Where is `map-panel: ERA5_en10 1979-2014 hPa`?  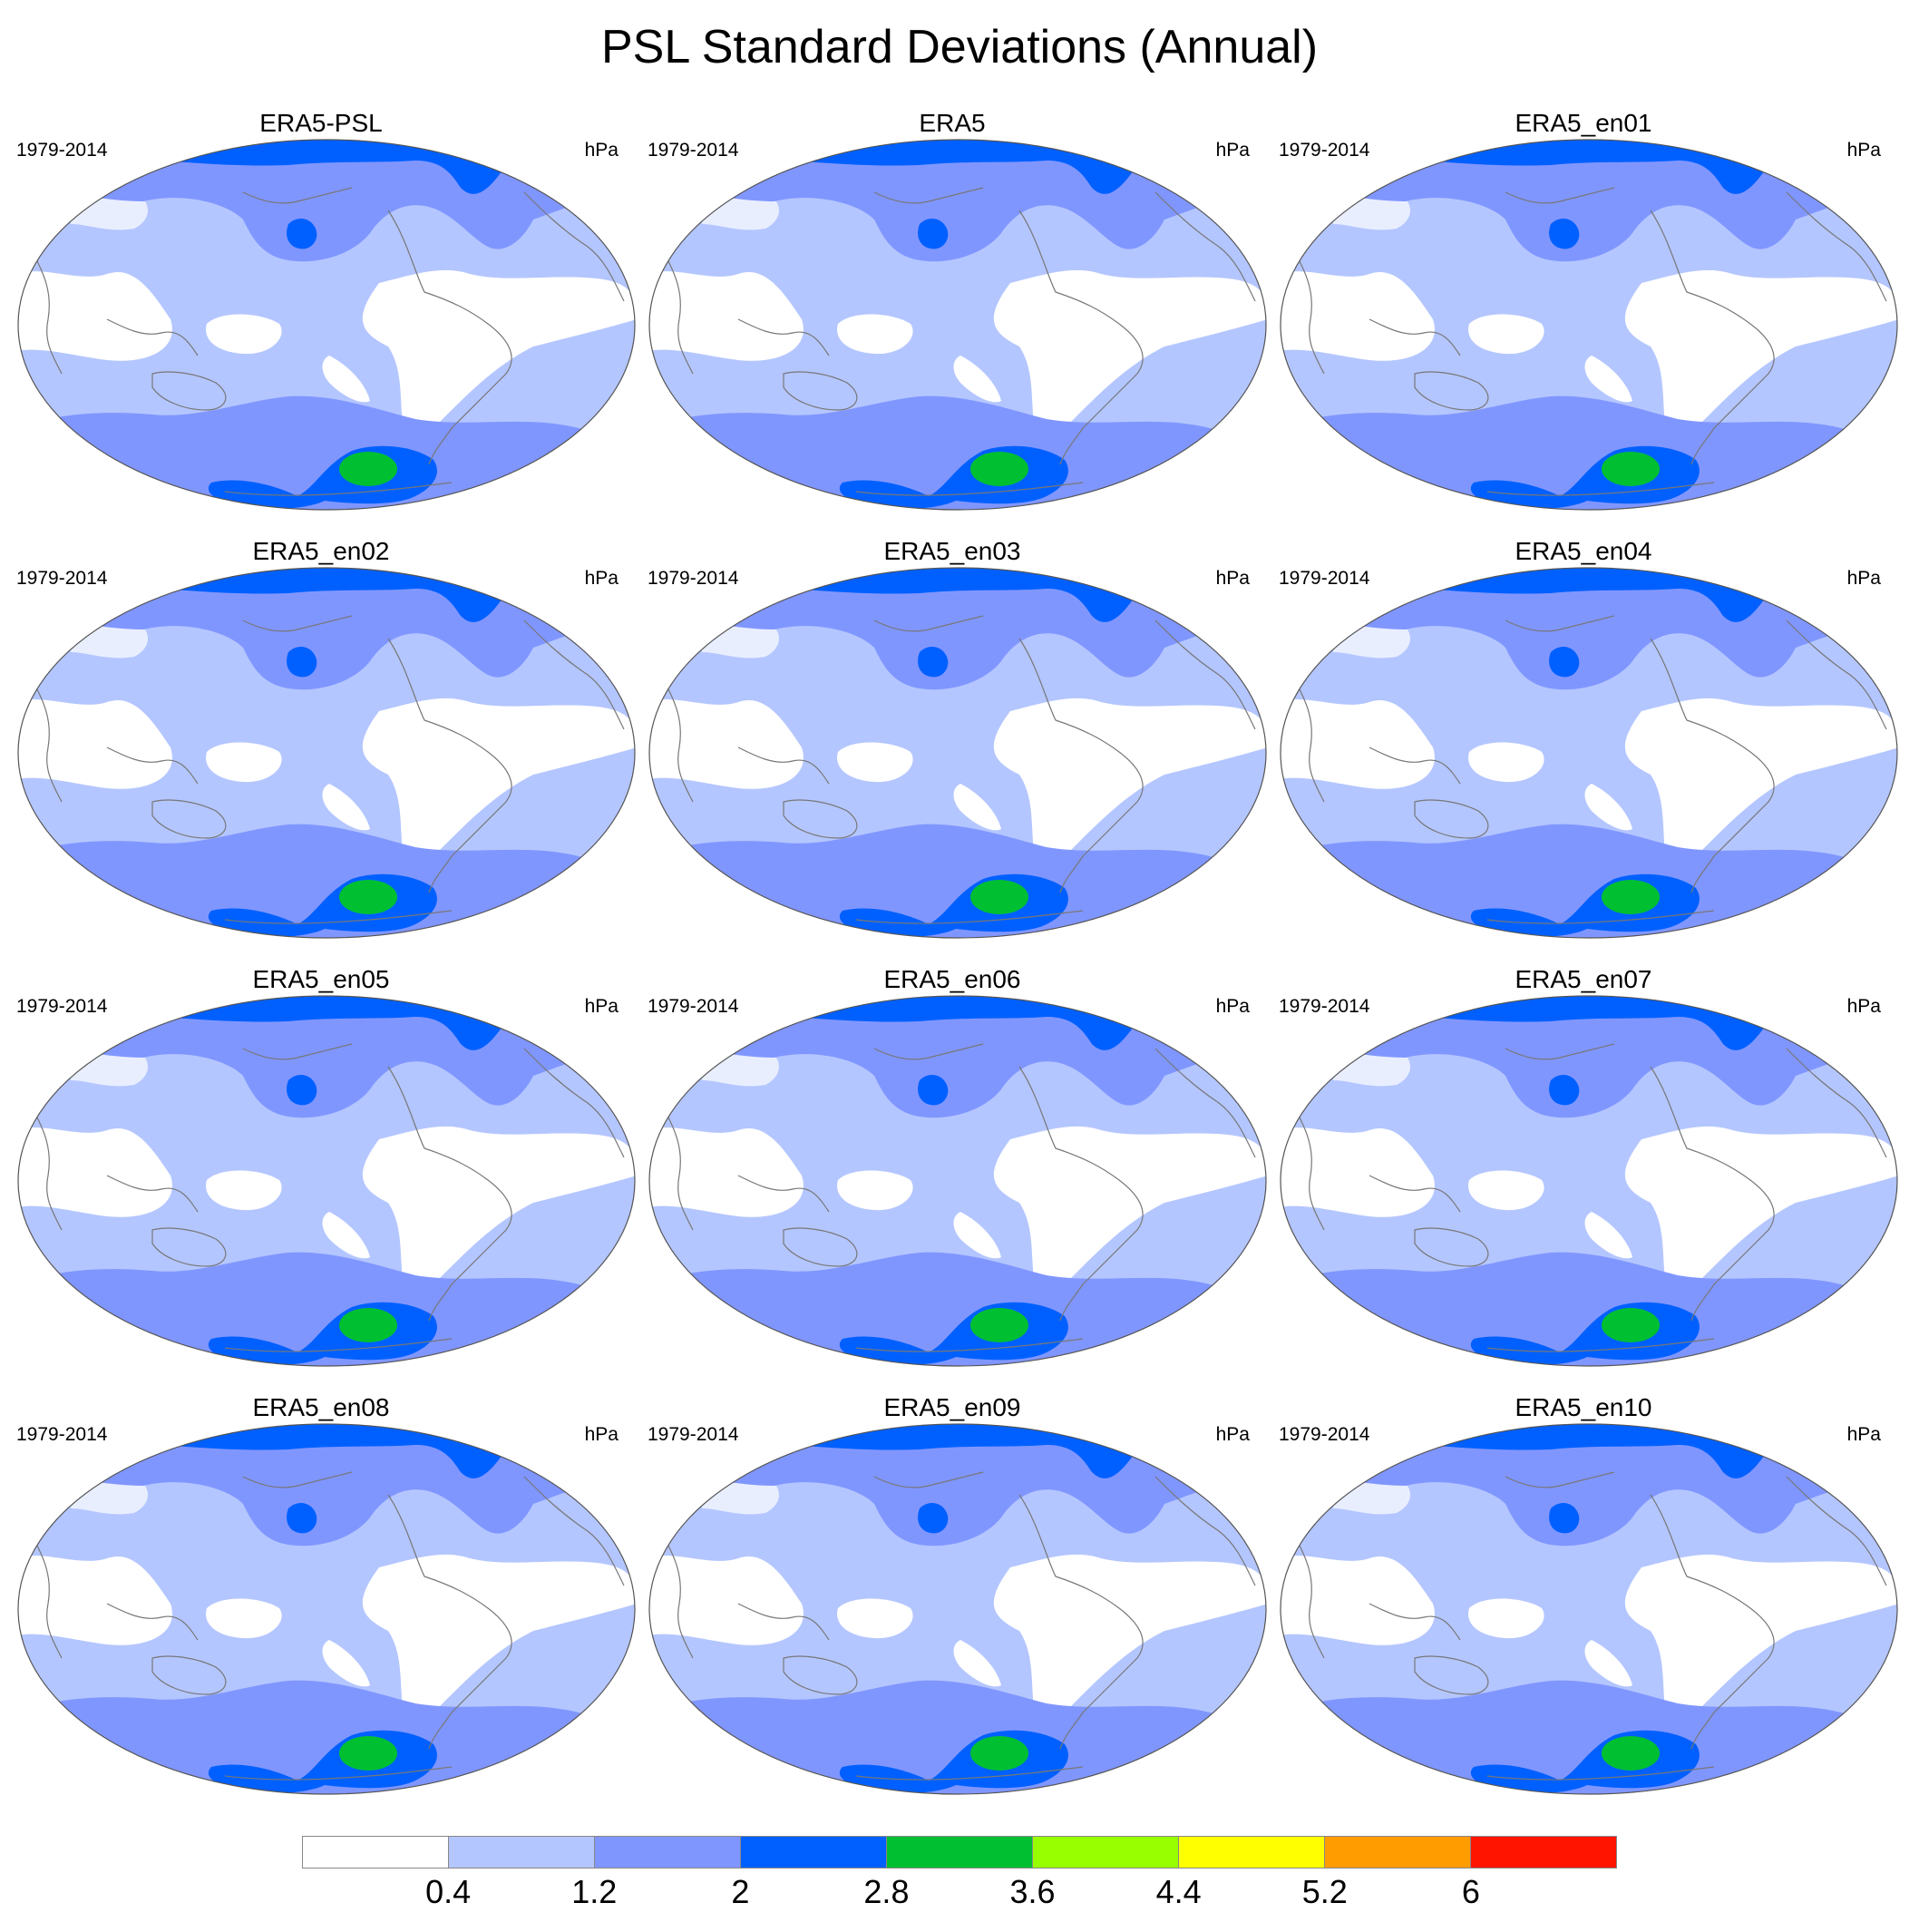 map-panel: ERA5_en10 1979-2014 hPa is located at coordinates (1584, 1595).